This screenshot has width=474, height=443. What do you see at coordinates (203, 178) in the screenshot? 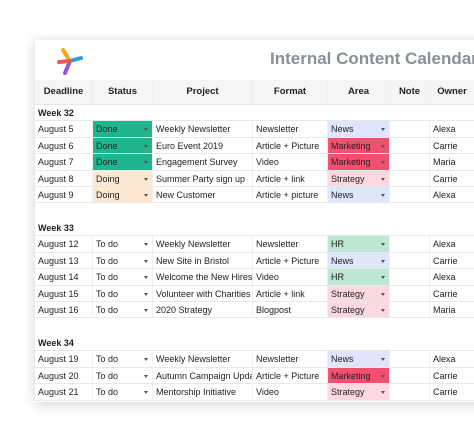
I see `project-cell: Summer Party sign up` at bounding box center [203, 178].